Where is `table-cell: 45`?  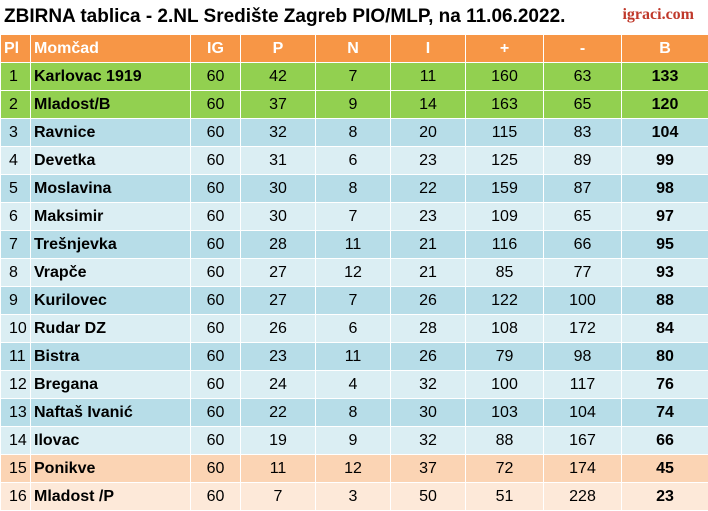 table-cell: 45 is located at coordinates (665, 469).